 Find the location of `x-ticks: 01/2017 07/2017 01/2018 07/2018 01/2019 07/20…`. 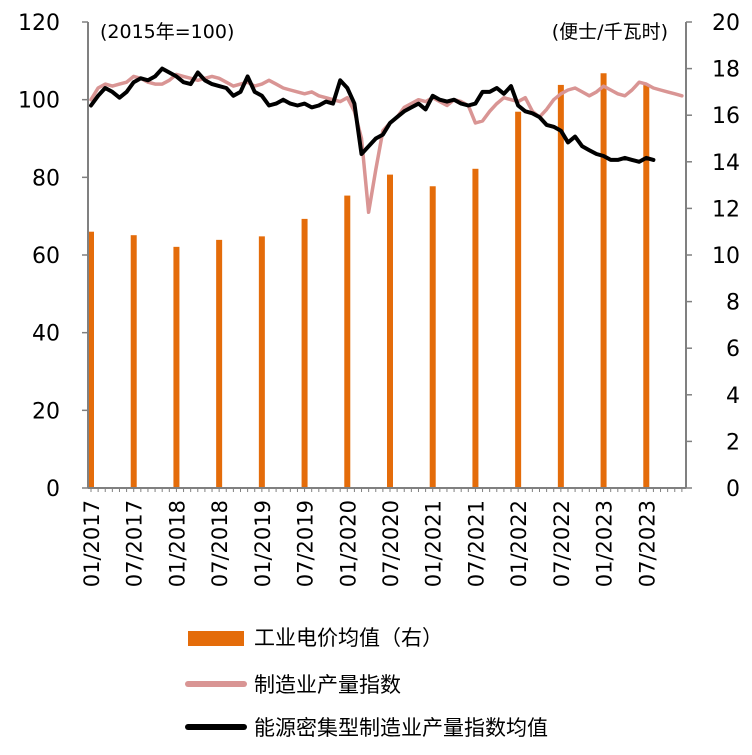

x-ticks: 01/2017 07/2017 01/2018 07/2018 01/2019 07/20… is located at coordinates (381, 537).